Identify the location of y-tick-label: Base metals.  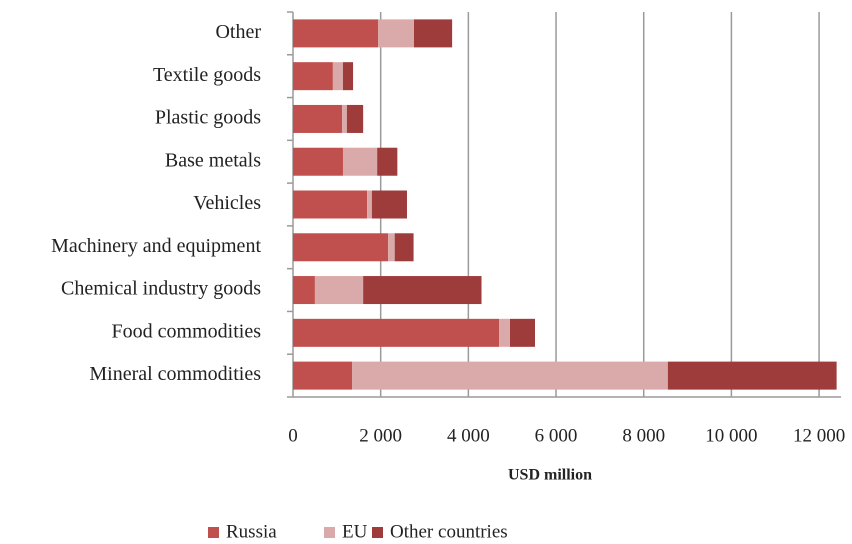
(213, 160).